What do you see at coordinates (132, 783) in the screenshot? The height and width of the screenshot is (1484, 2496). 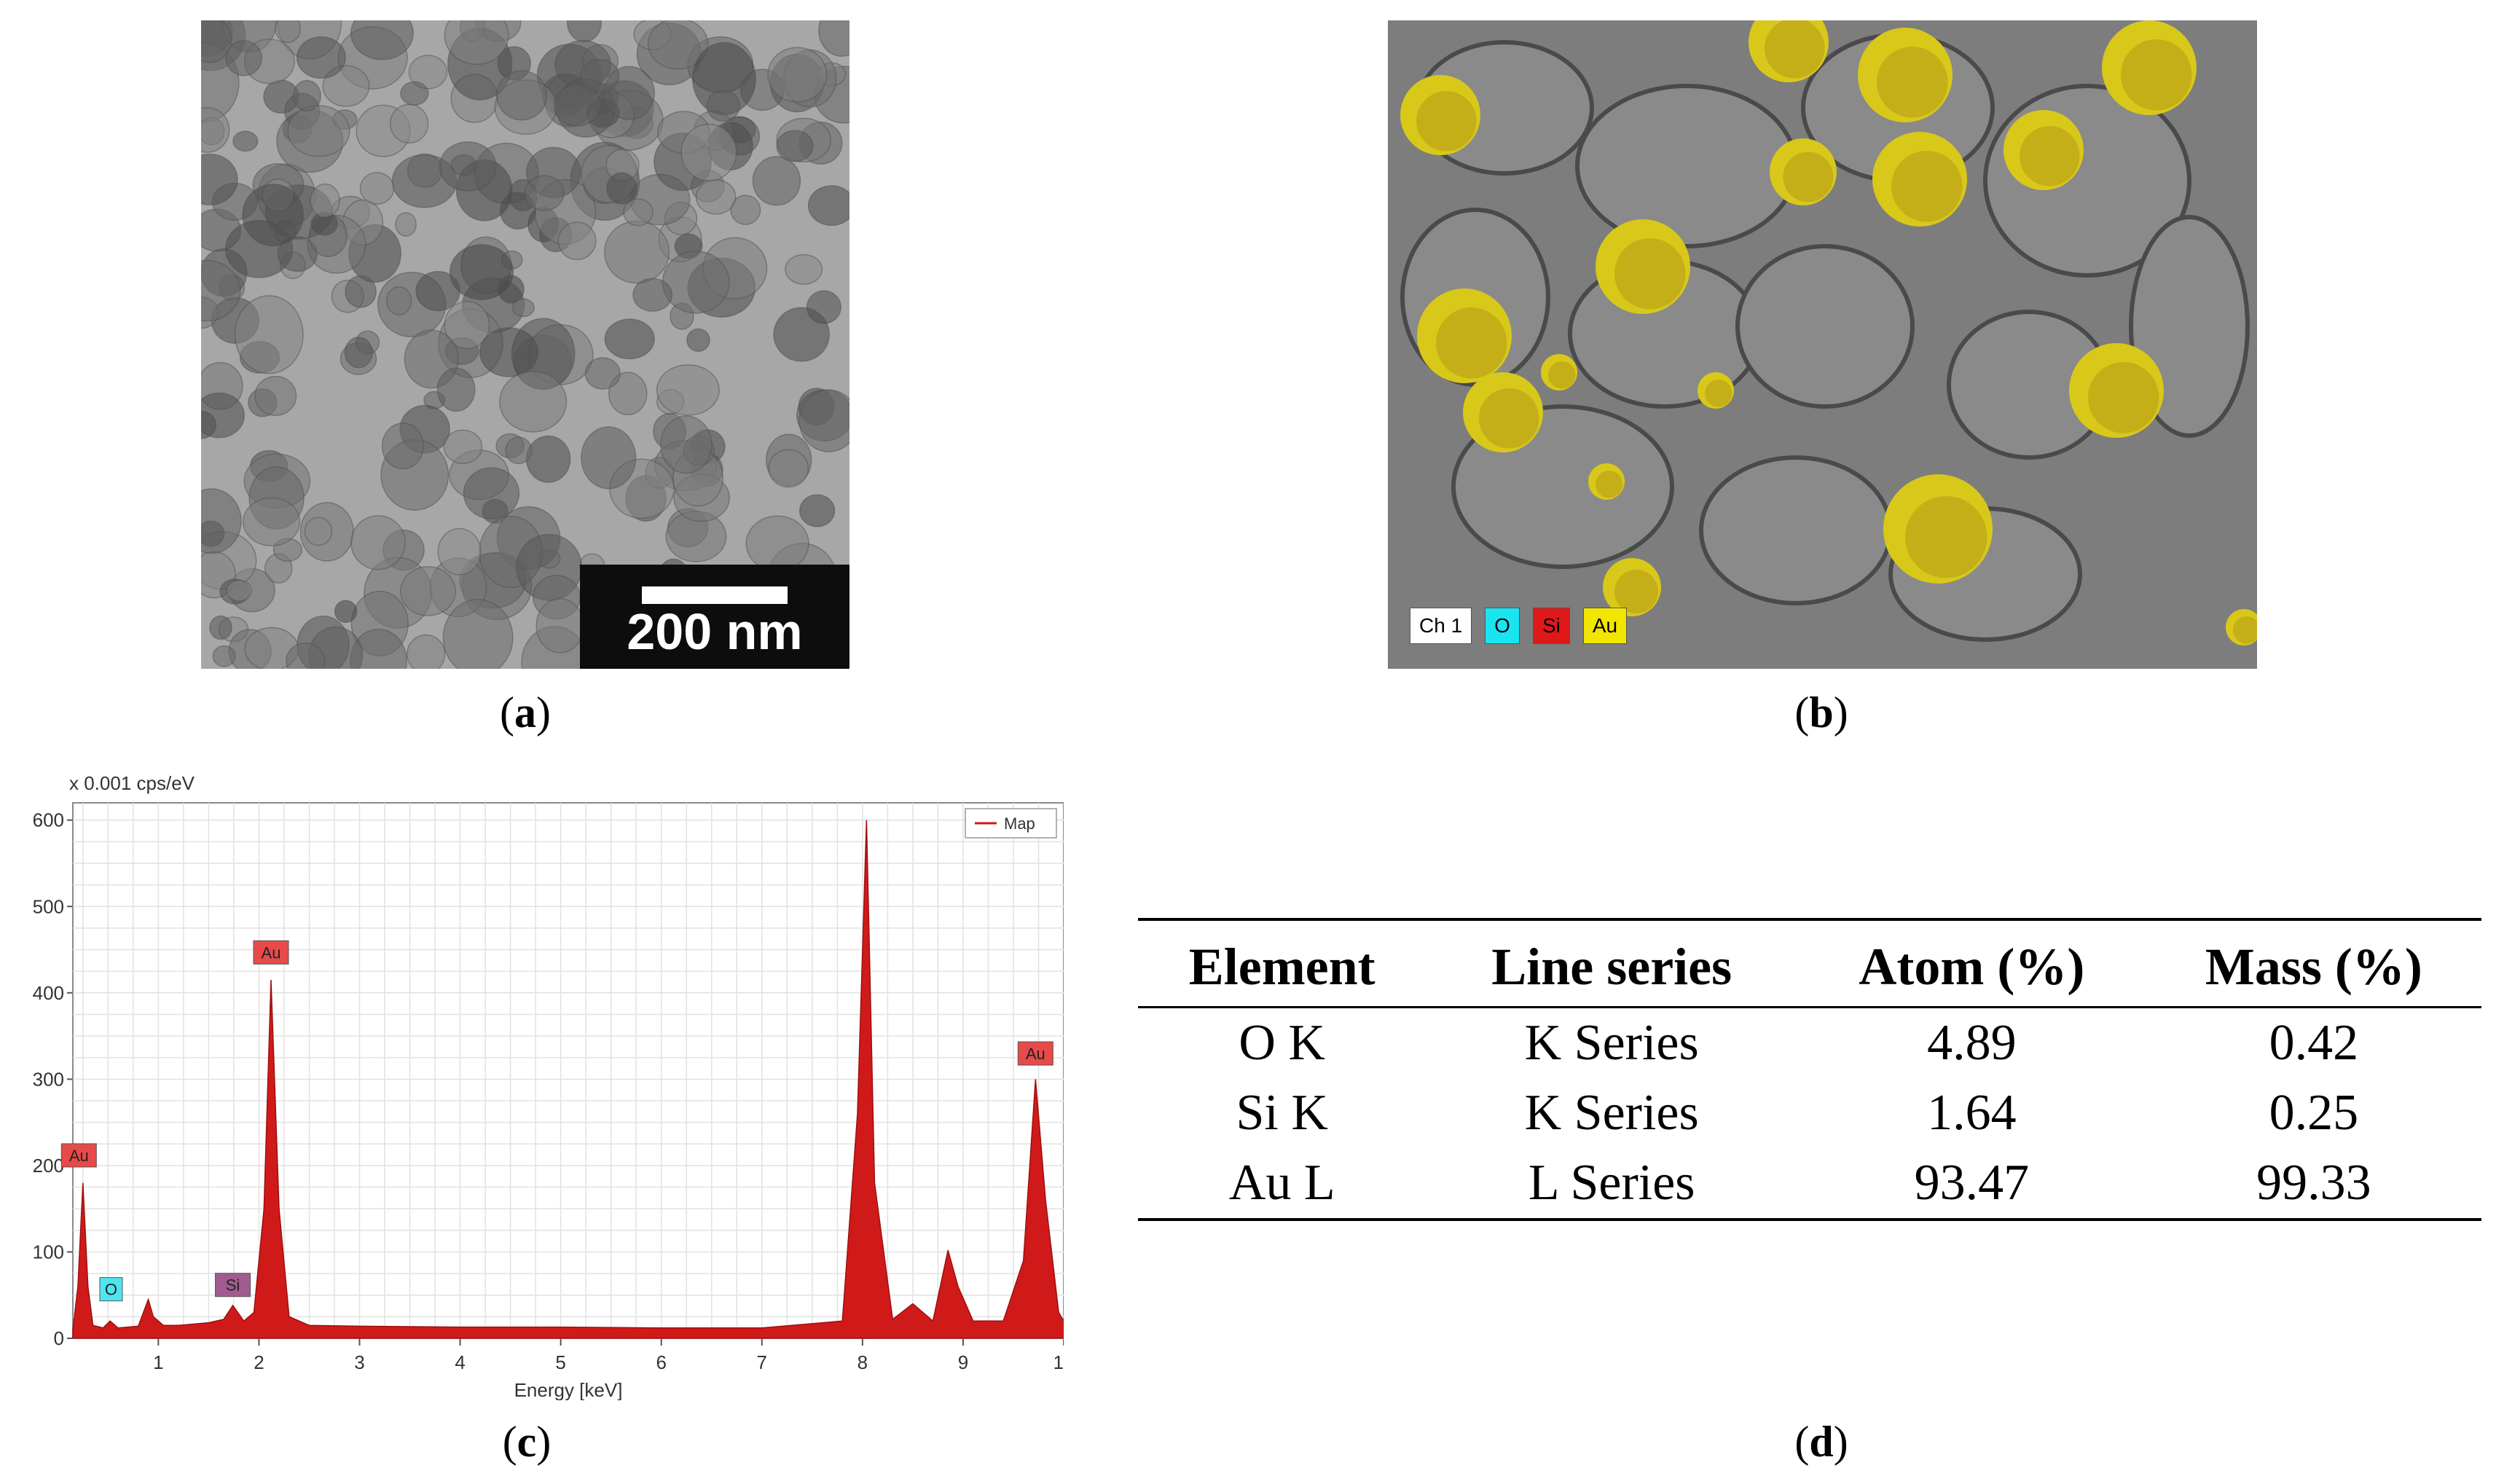 I see `y-unit-label: x 0.001 cps/eV` at bounding box center [132, 783].